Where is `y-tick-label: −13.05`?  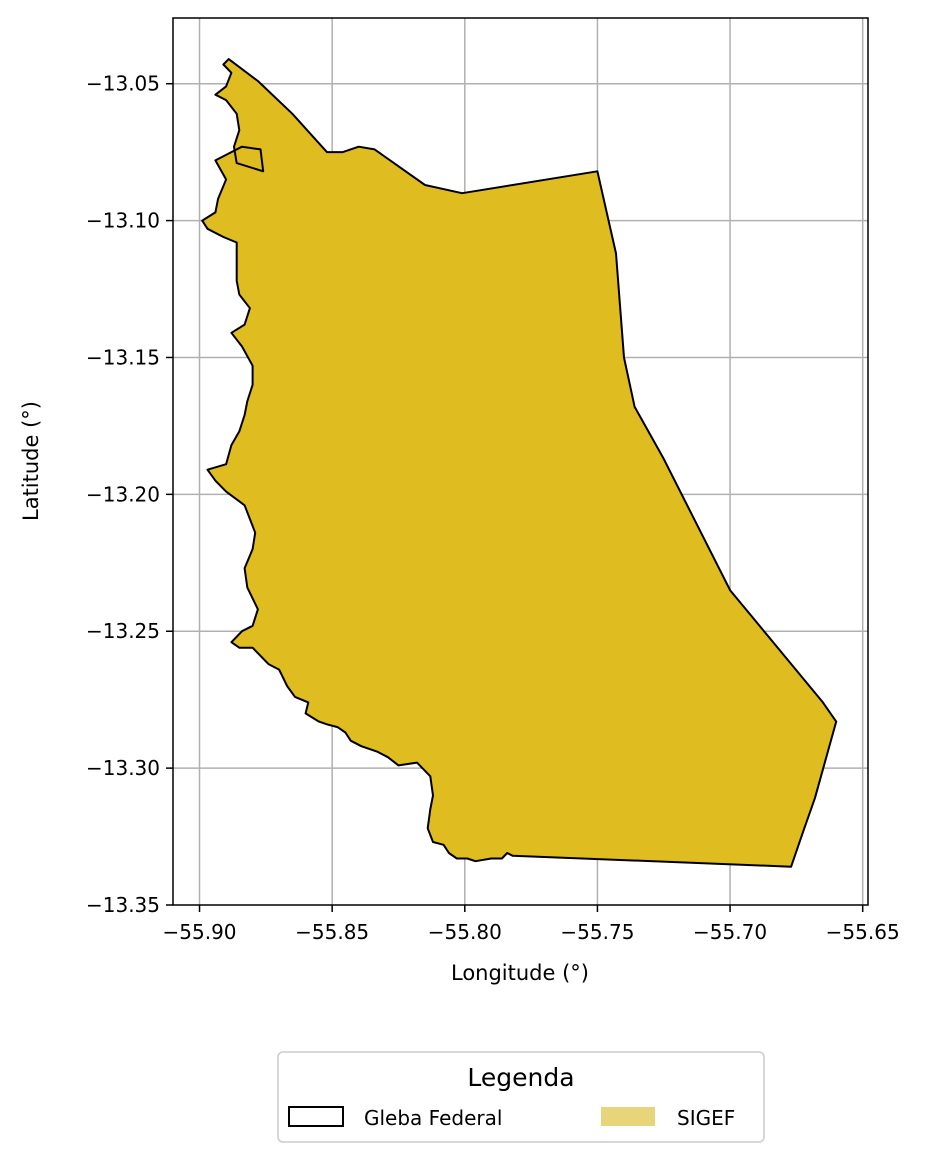
y-tick-label: −13.05 is located at coordinates (123, 84).